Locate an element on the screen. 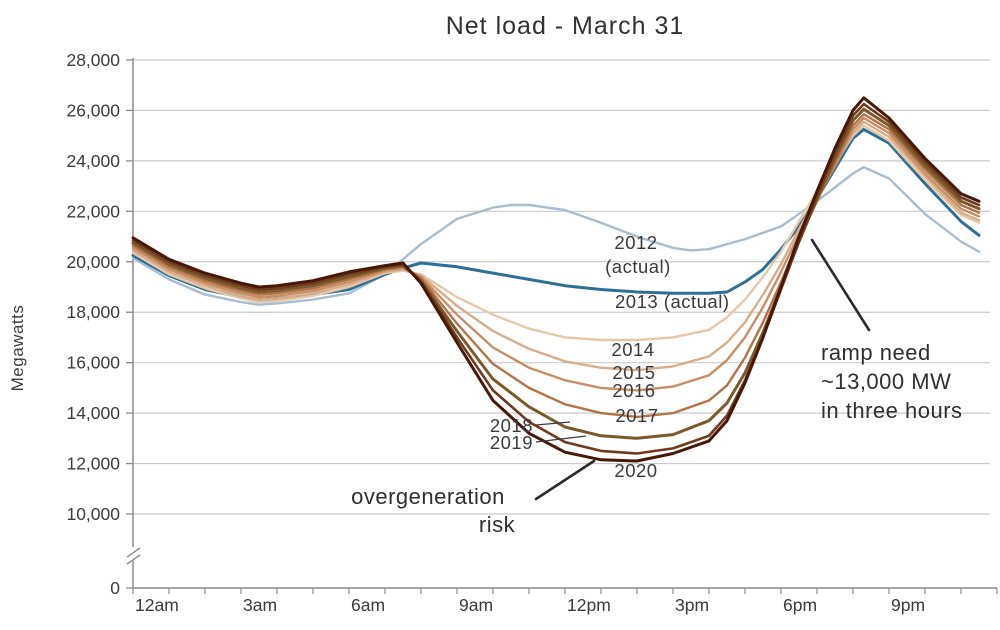 Image resolution: width=1000 pixels, height=630 pixels. x-tick-label: 9am is located at coordinates (476, 605).